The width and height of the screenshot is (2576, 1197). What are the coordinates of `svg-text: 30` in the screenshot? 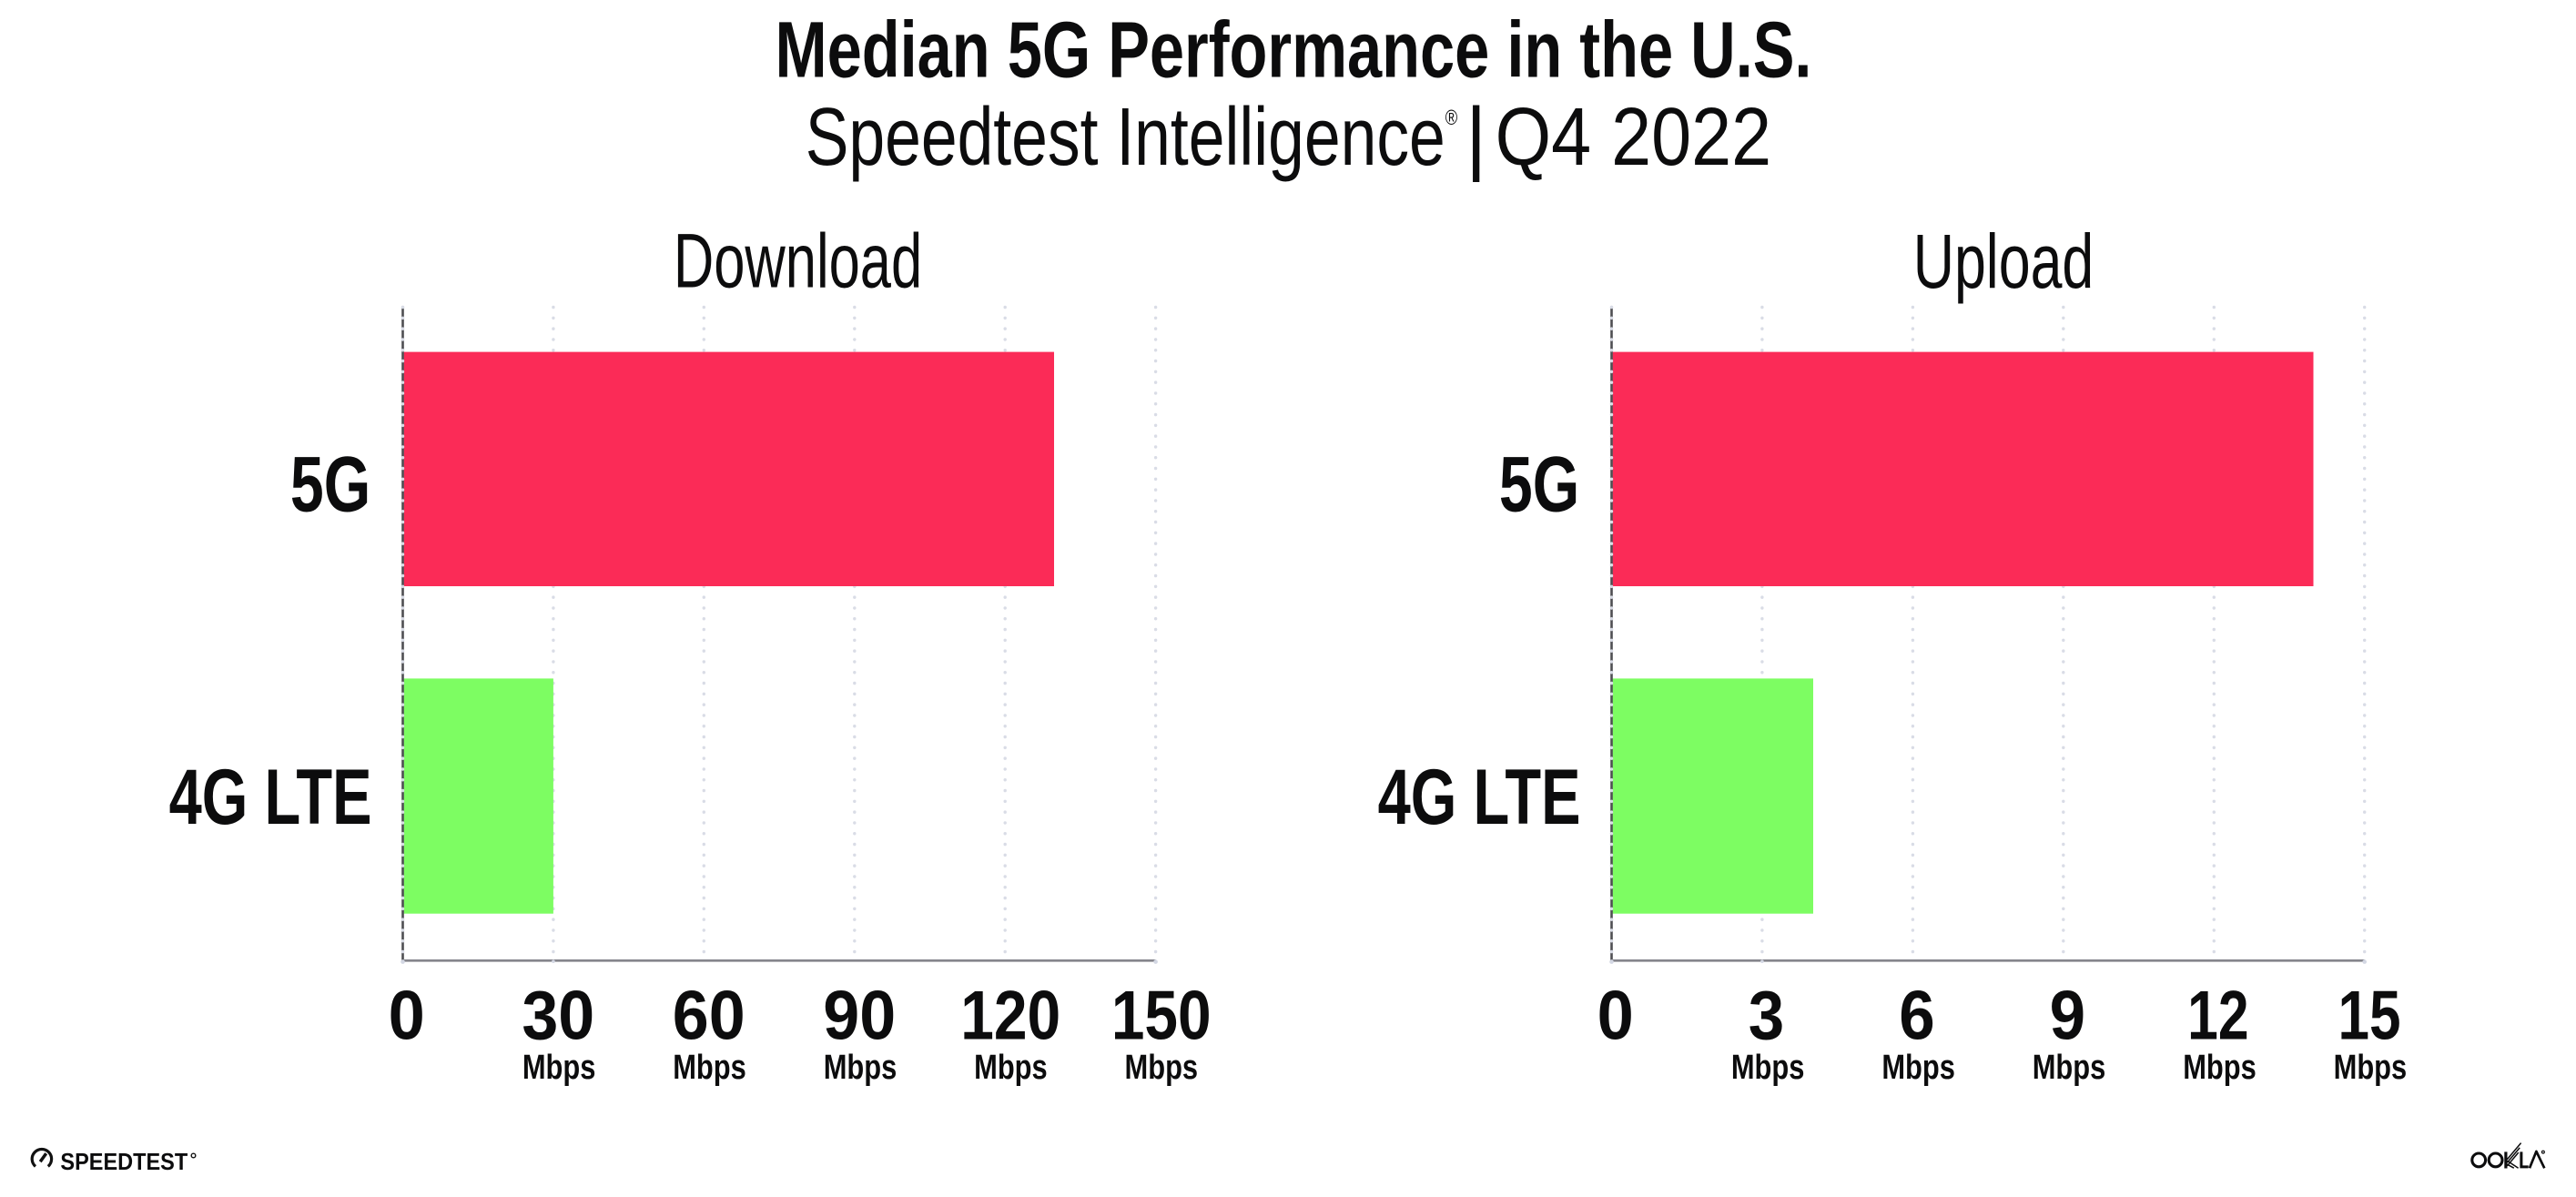 It's located at (558, 1015).